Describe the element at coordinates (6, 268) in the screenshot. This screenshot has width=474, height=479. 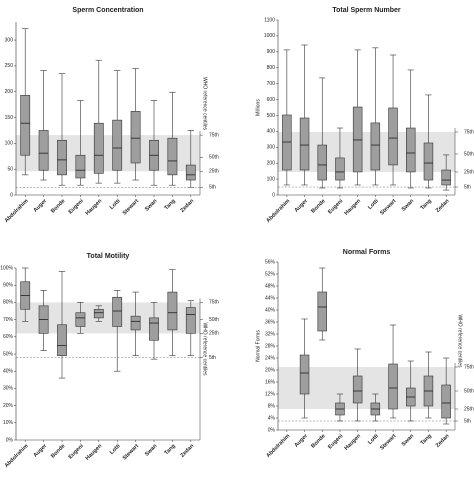
I see `y-tick-label: 100%` at that location.